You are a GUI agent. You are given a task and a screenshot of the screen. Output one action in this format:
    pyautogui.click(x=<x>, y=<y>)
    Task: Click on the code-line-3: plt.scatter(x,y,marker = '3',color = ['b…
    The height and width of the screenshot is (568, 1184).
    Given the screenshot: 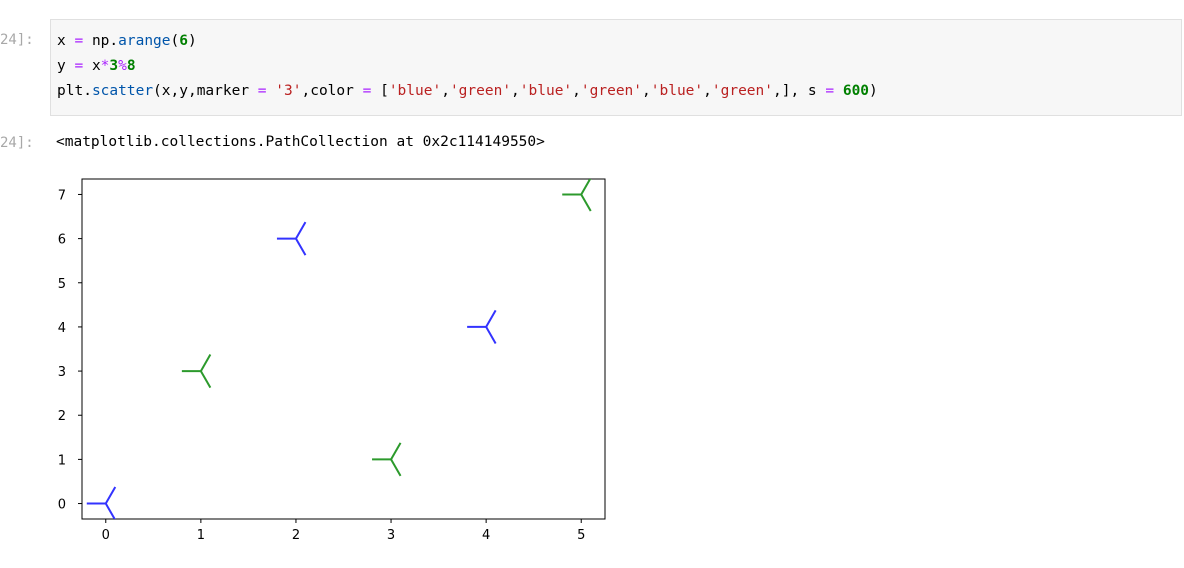 What is the action you would take?
    pyautogui.click(x=467, y=91)
    